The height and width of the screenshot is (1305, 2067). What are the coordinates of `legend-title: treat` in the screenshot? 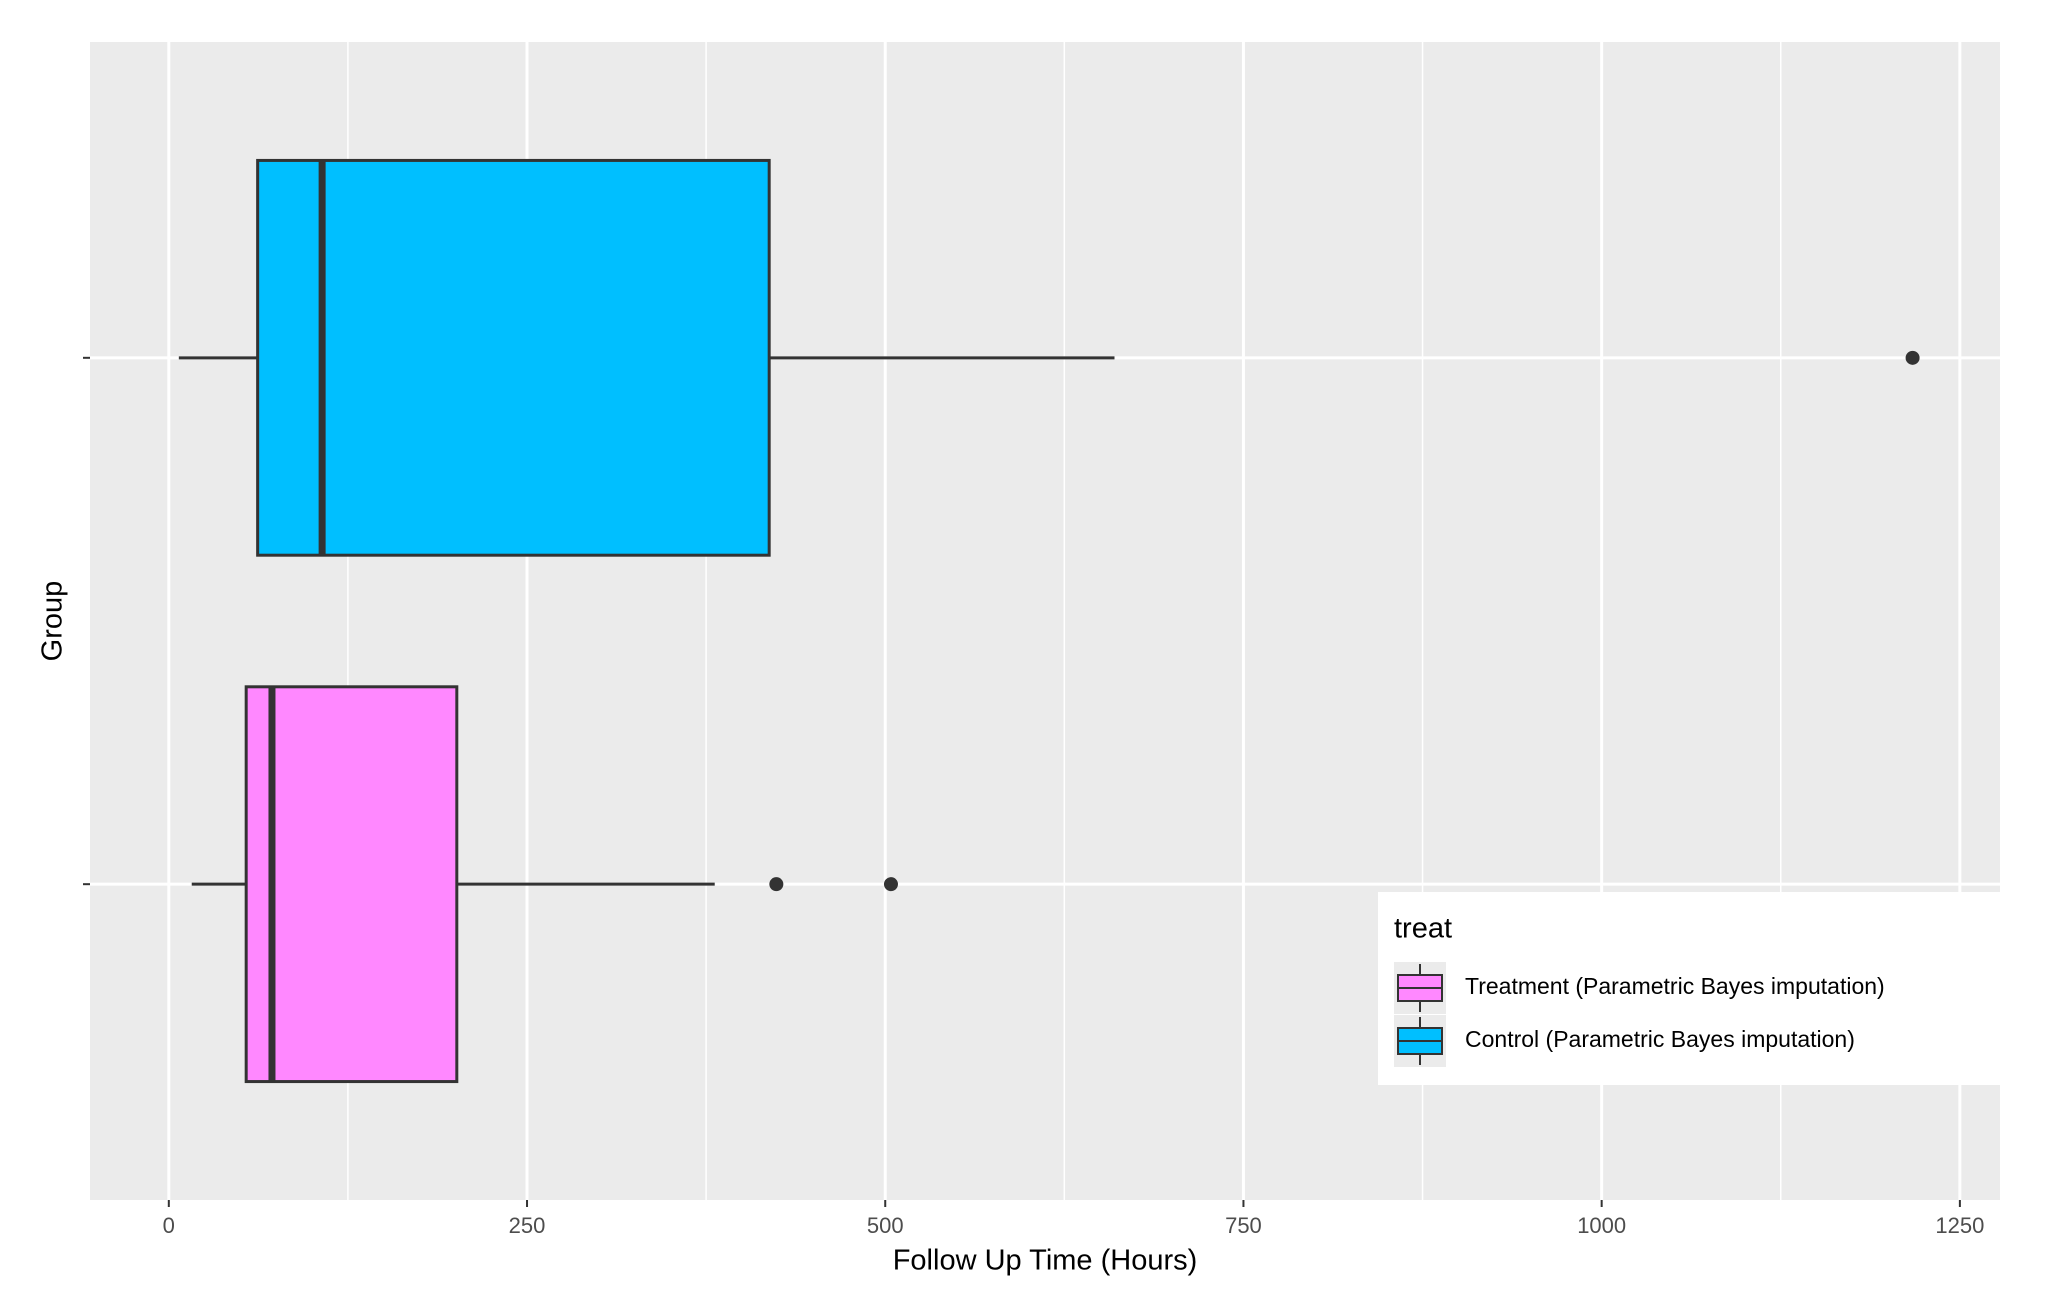 It's located at (1423, 929).